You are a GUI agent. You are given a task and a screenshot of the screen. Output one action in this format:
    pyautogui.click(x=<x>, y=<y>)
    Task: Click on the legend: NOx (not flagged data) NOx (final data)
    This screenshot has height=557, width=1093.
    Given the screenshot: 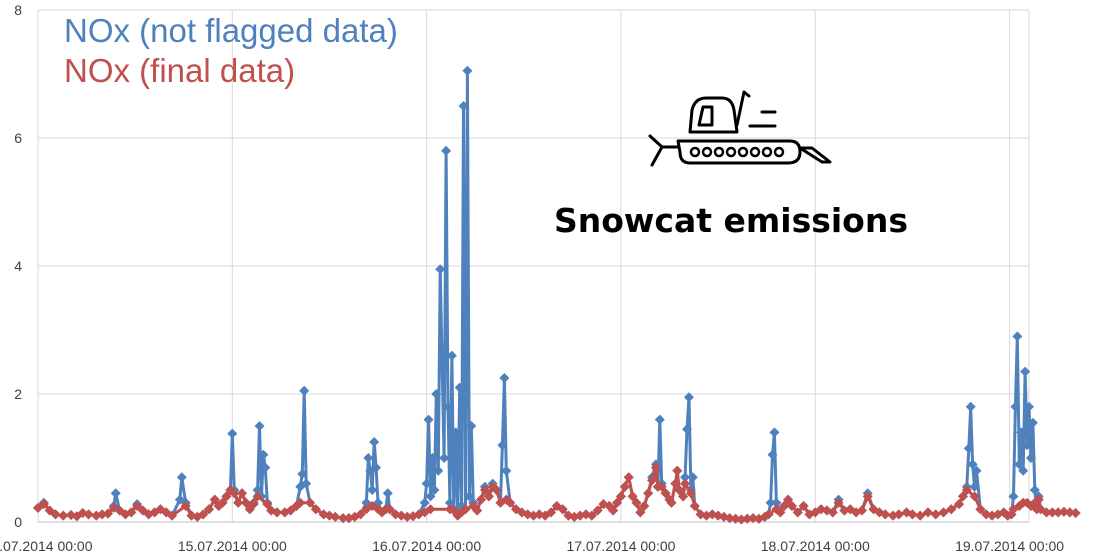 What is the action you would take?
    pyautogui.click(x=231, y=50)
    